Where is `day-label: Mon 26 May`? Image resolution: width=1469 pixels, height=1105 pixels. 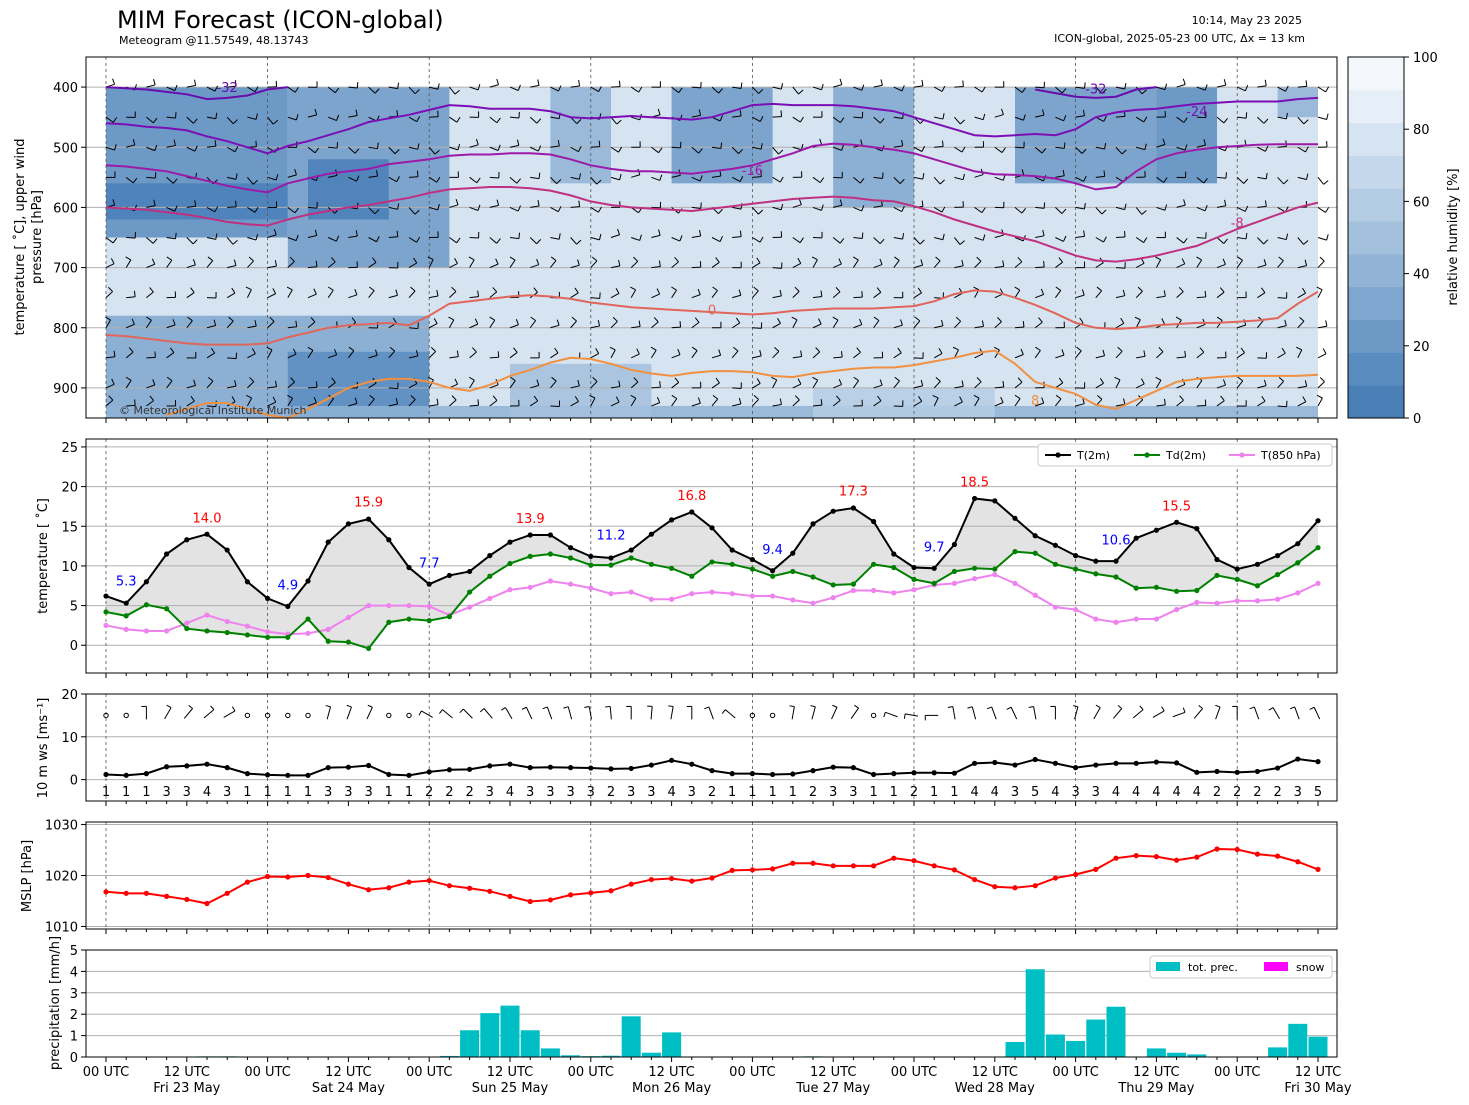 day-label: Mon 26 May is located at coordinates (671, 1088).